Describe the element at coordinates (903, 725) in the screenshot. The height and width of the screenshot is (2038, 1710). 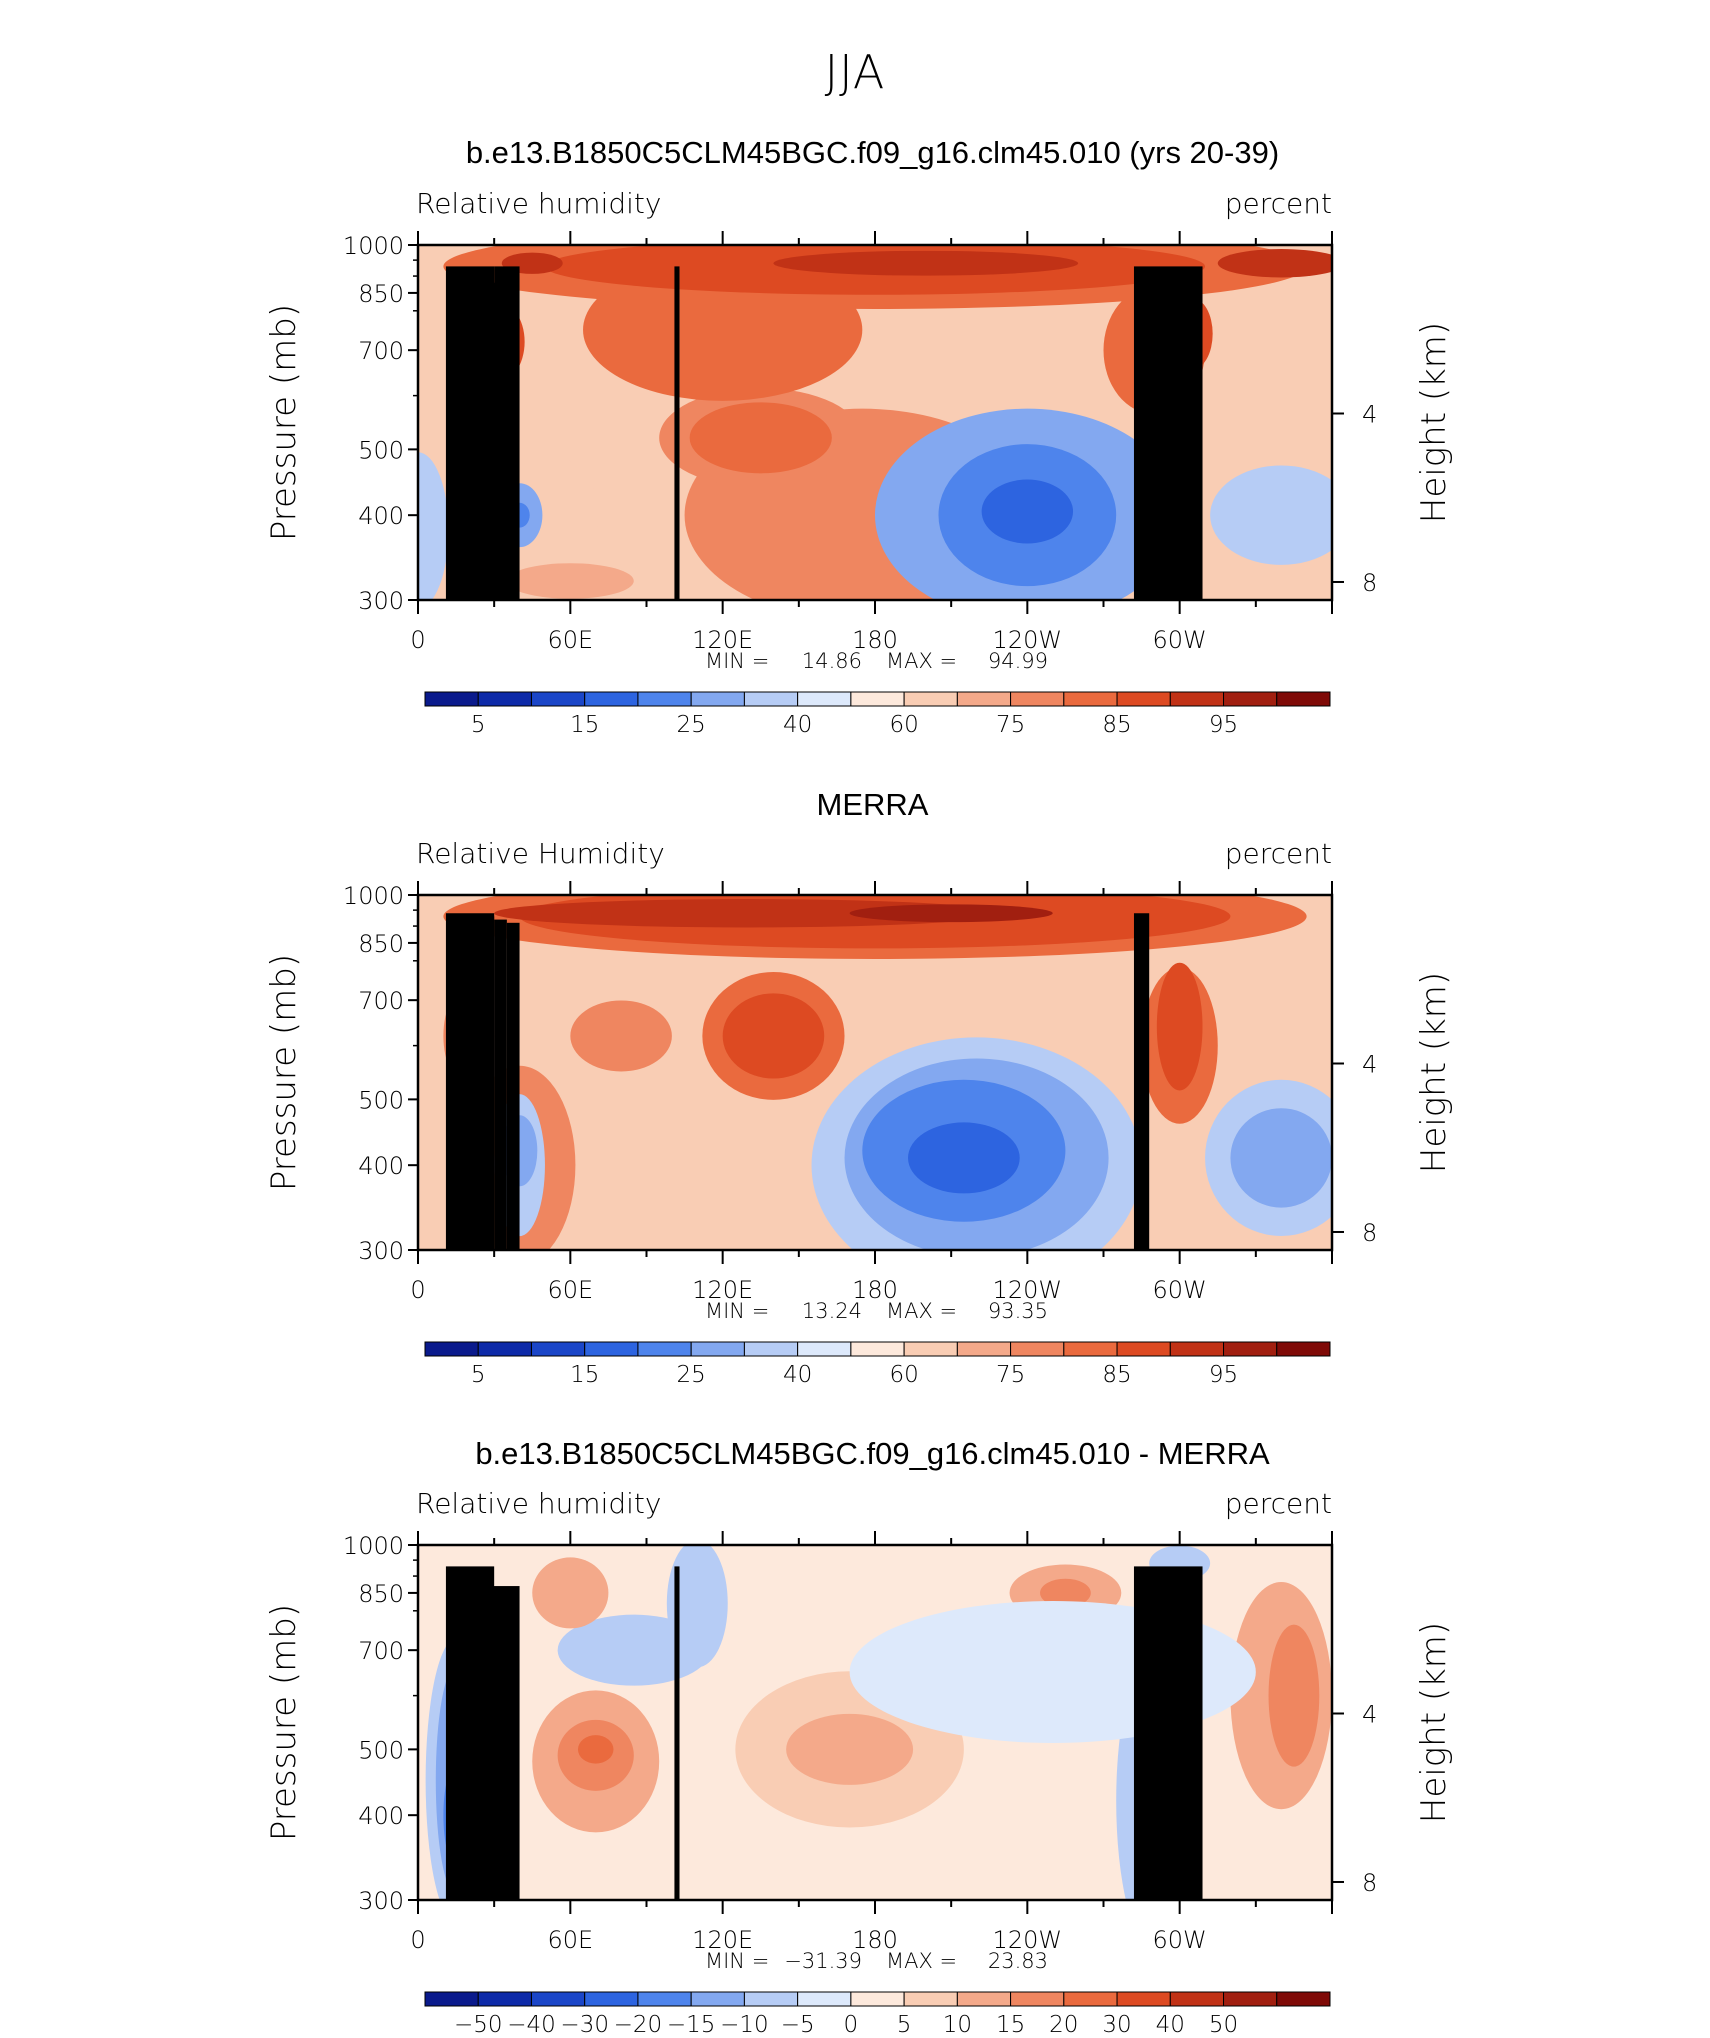
I see `colorbar-label: 60` at that location.